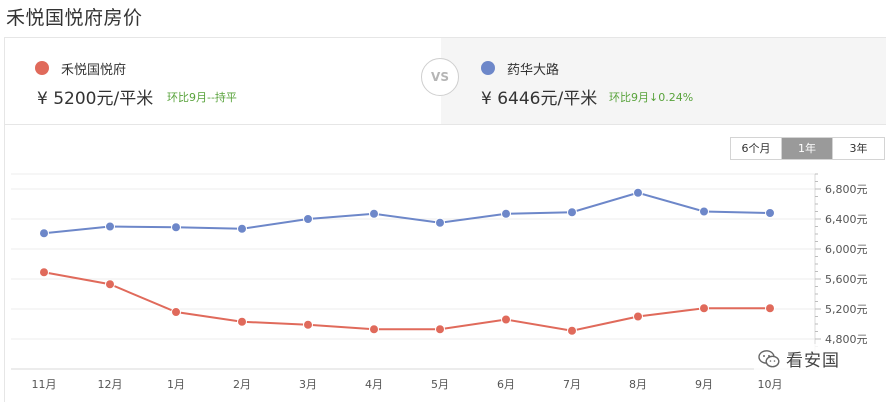  Describe the element at coordinates (110, 384) in the screenshot. I see `x-tick-label: 12月` at that location.